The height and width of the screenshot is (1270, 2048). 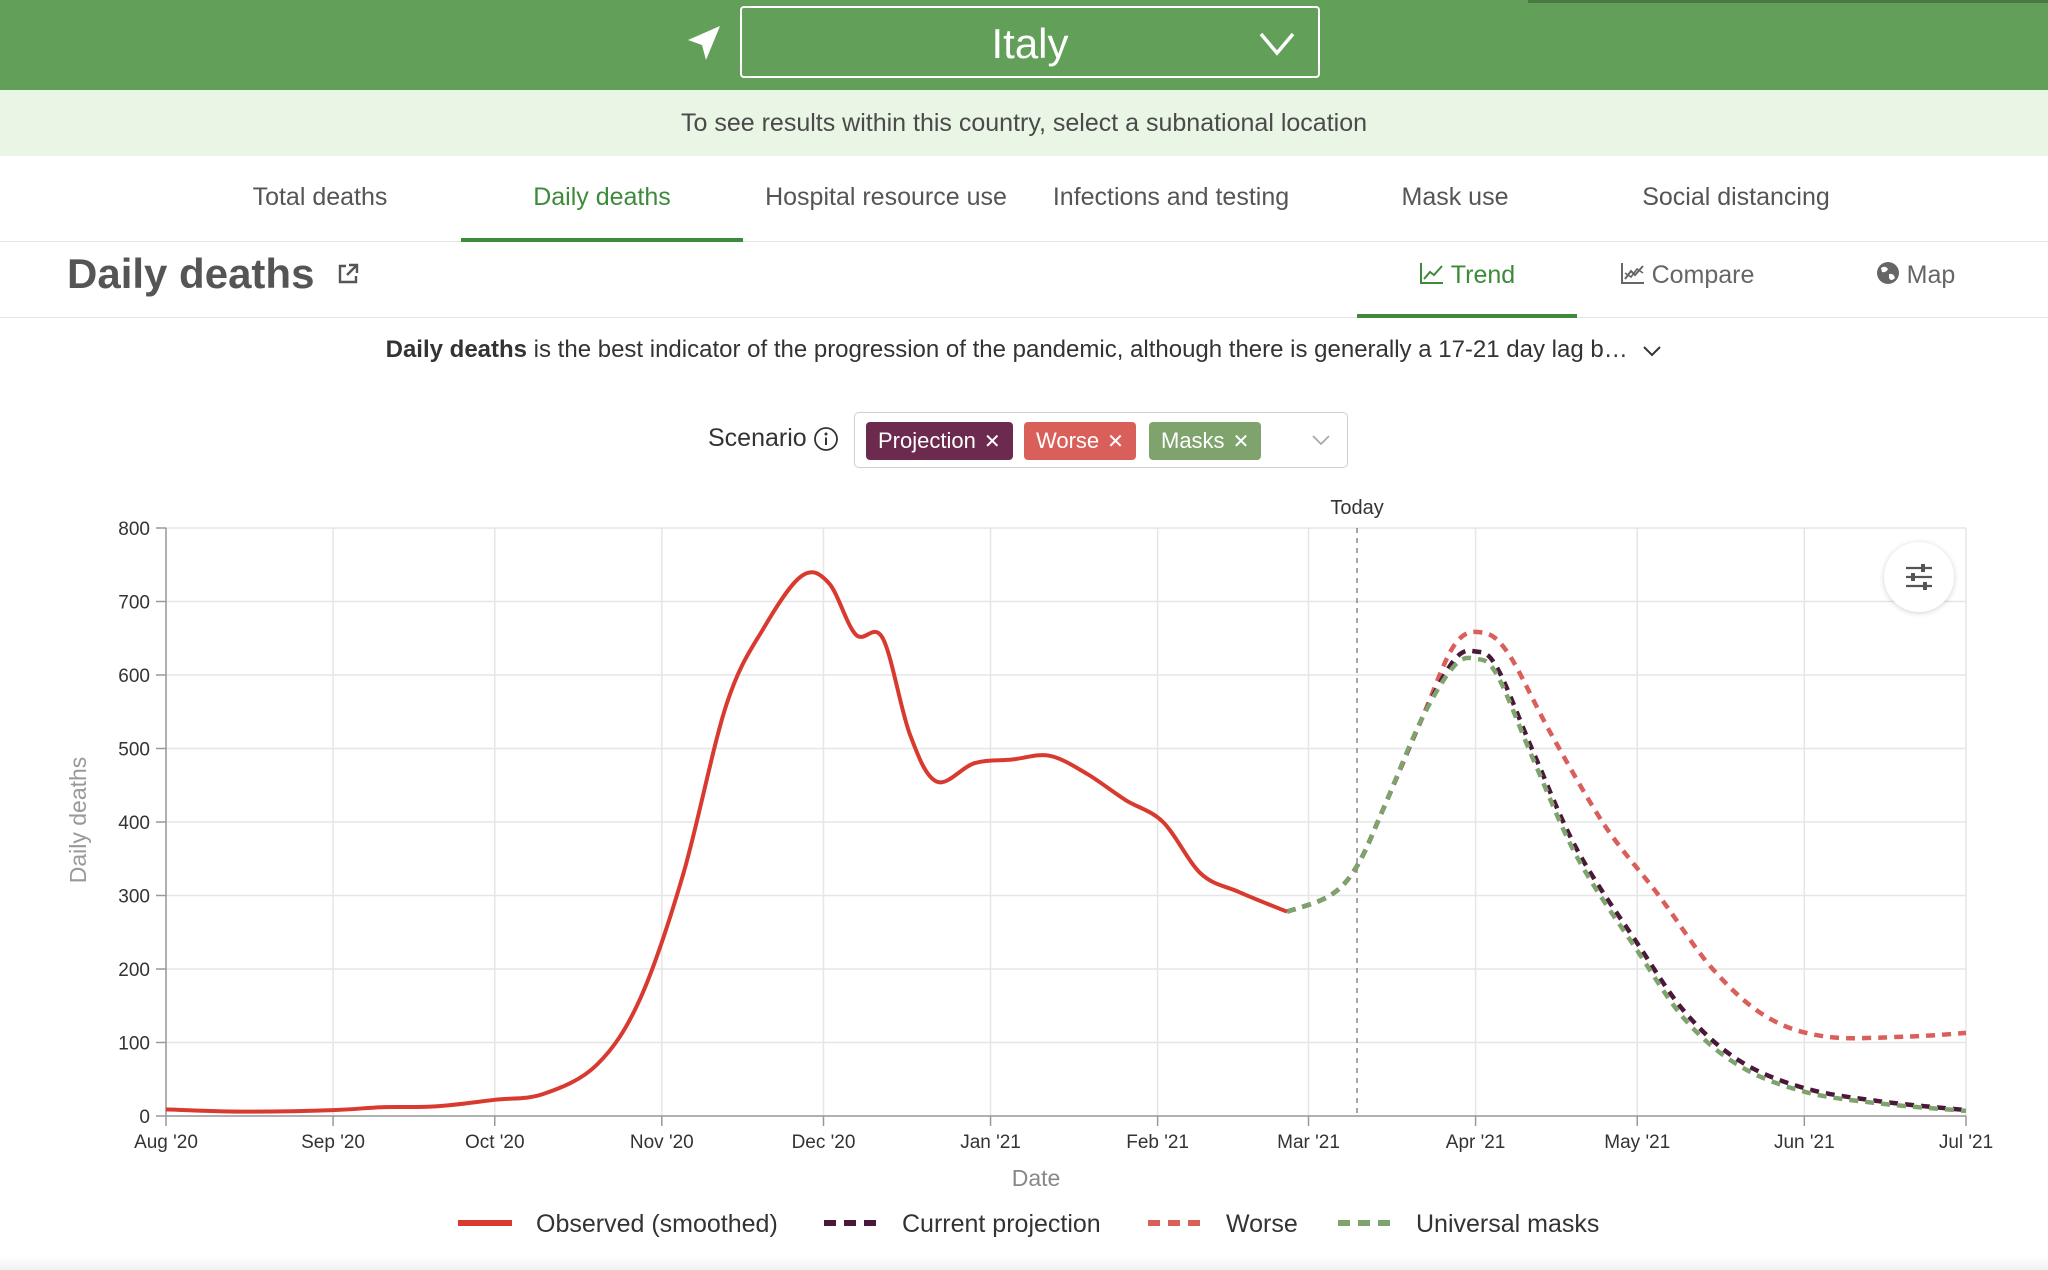 I want to click on info-icon, so click(x=826, y=439).